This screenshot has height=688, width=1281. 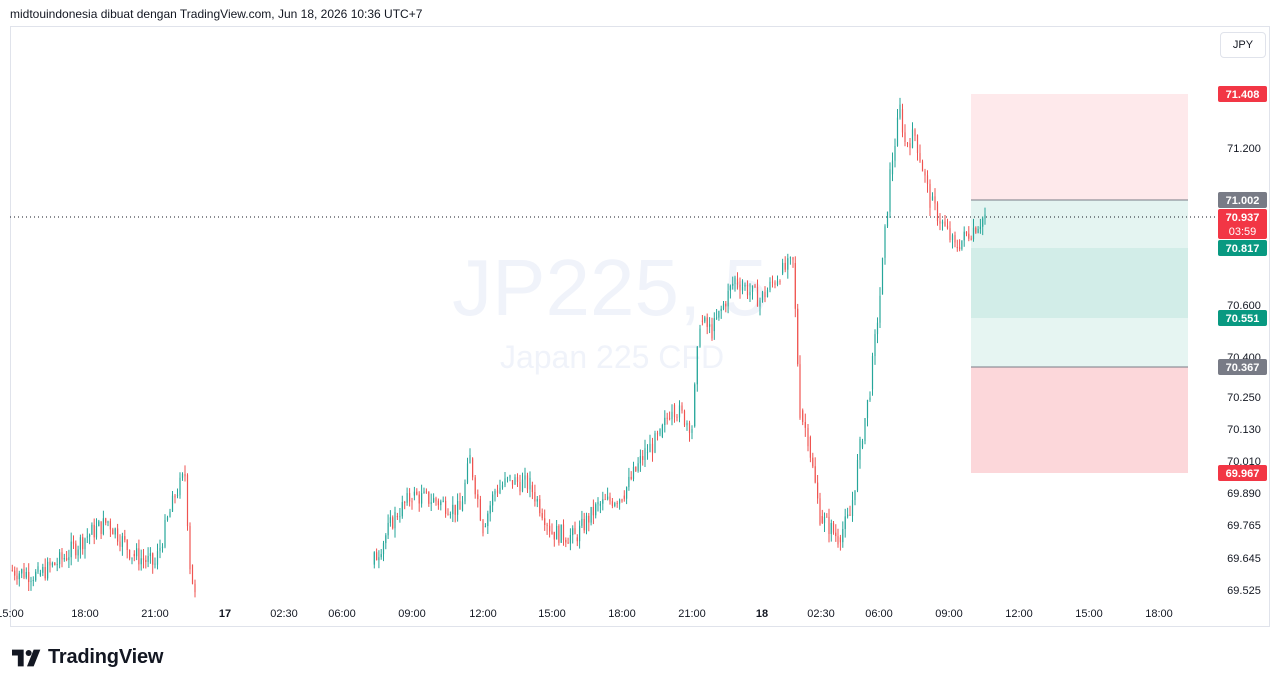 I want to click on time-tick-5: 06:00, so click(x=342, y=614).